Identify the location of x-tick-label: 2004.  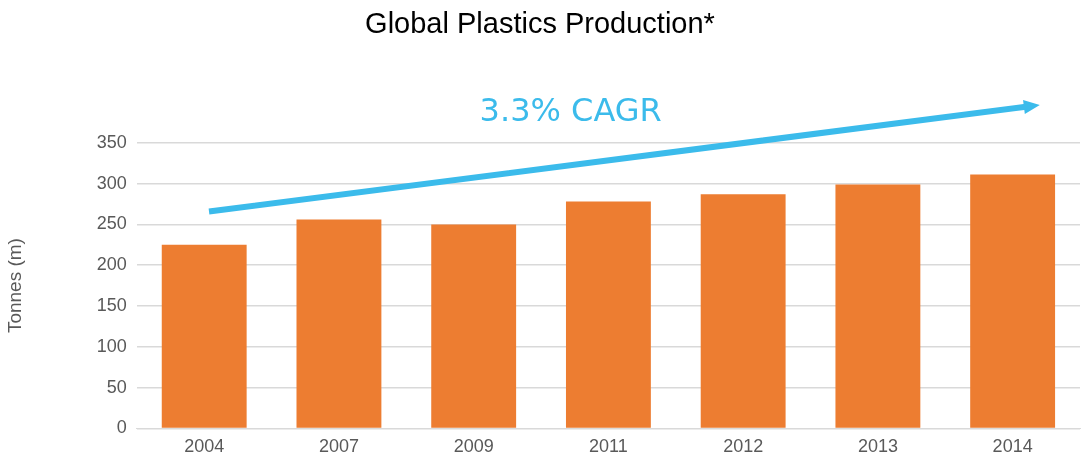
(204, 446).